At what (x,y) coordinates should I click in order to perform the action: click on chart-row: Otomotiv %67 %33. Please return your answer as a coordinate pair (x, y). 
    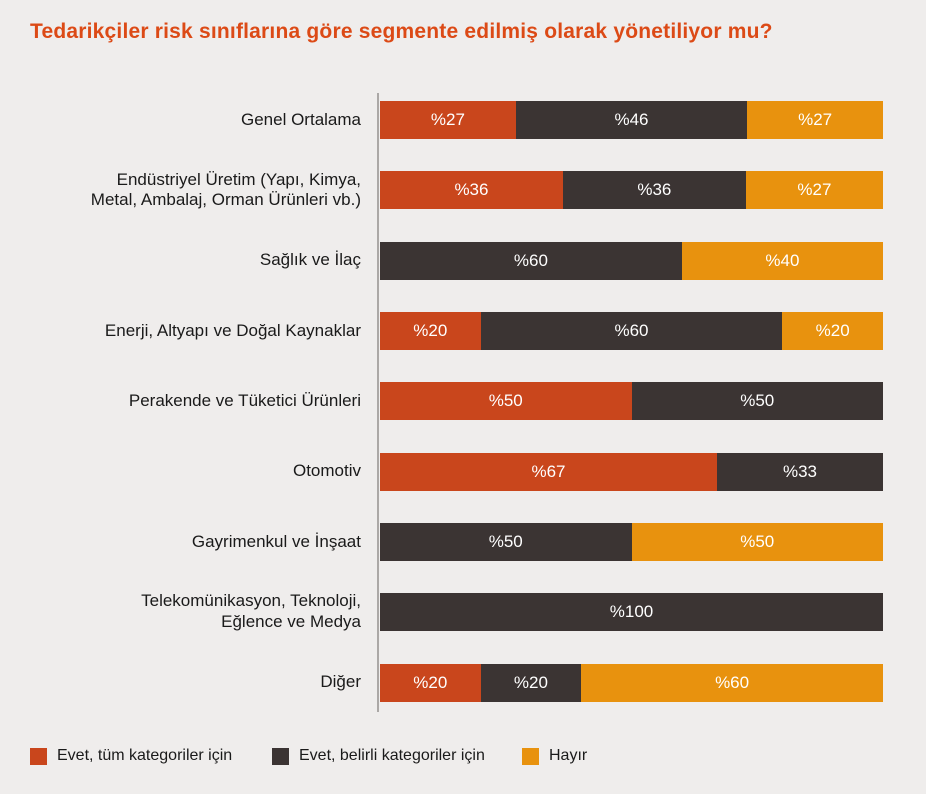
    Looking at the image, I should click on (463, 471).